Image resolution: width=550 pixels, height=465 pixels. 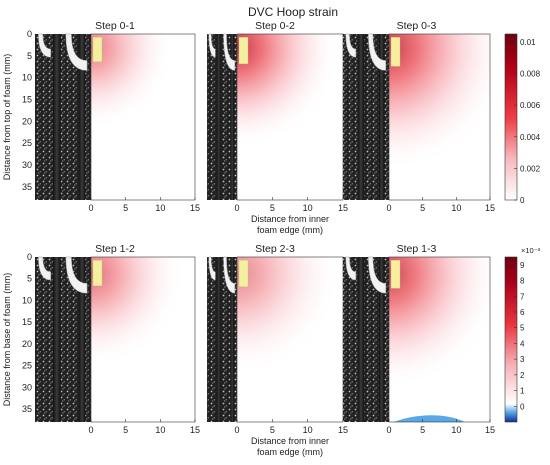 I want to click on colorbar-tick-label: 0.006, so click(x=530, y=105).